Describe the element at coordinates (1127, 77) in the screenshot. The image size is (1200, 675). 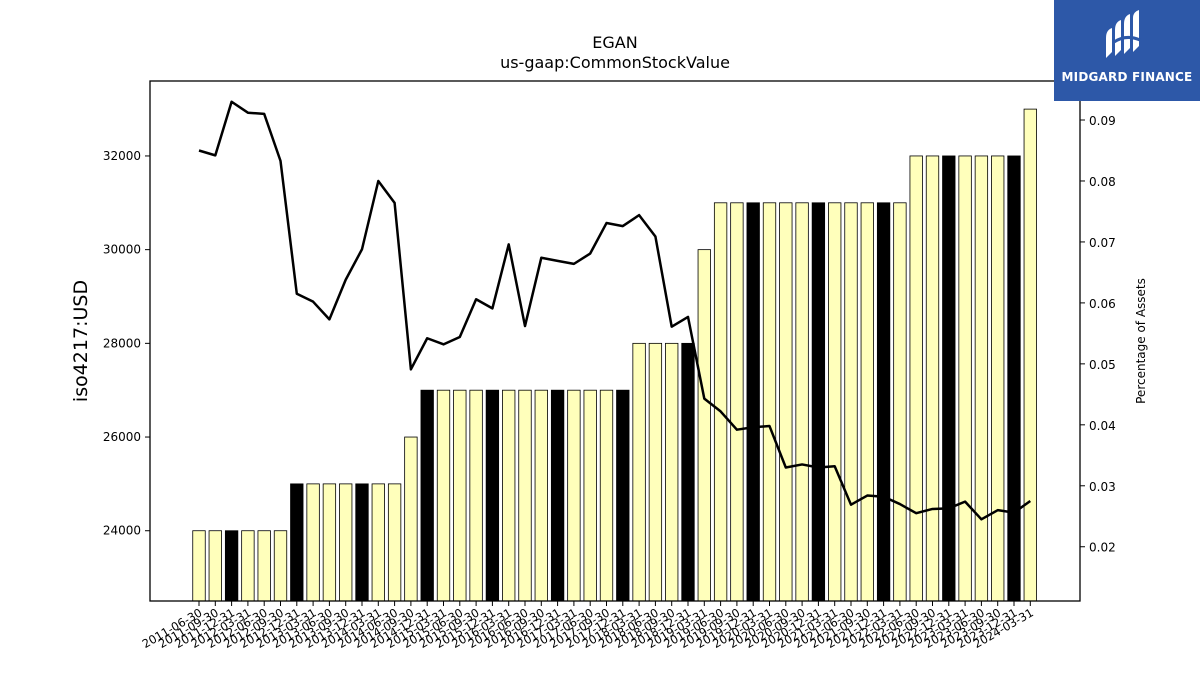
I see `logo-text: MIDGARD FINANCE` at that location.